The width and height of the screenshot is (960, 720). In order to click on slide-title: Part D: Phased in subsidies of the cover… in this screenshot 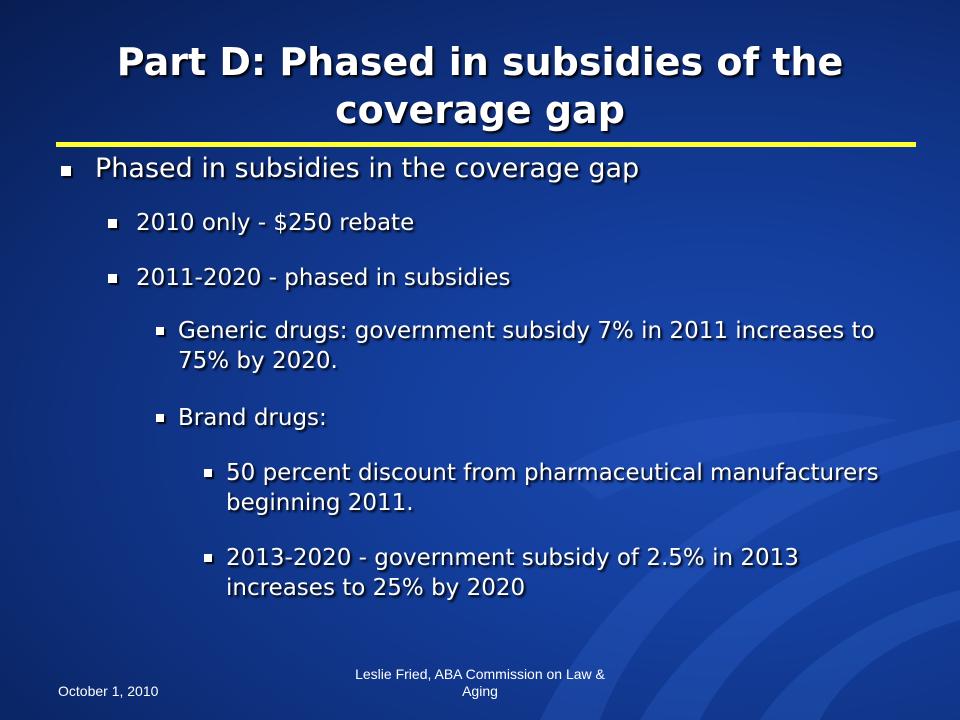, I will do `click(480, 86)`.